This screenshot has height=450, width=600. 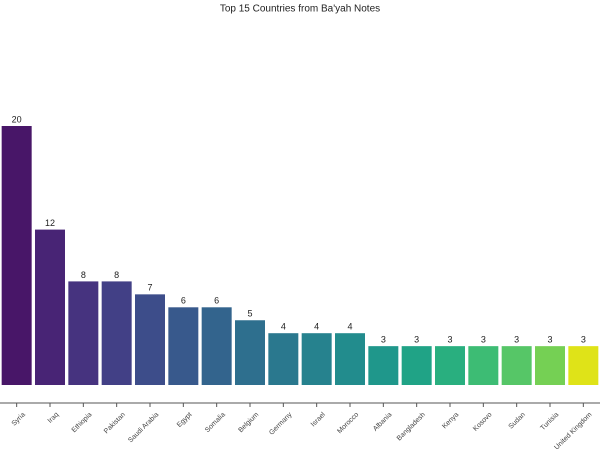 What do you see at coordinates (249, 314) in the screenshot?
I see `value-label: 5` at bounding box center [249, 314].